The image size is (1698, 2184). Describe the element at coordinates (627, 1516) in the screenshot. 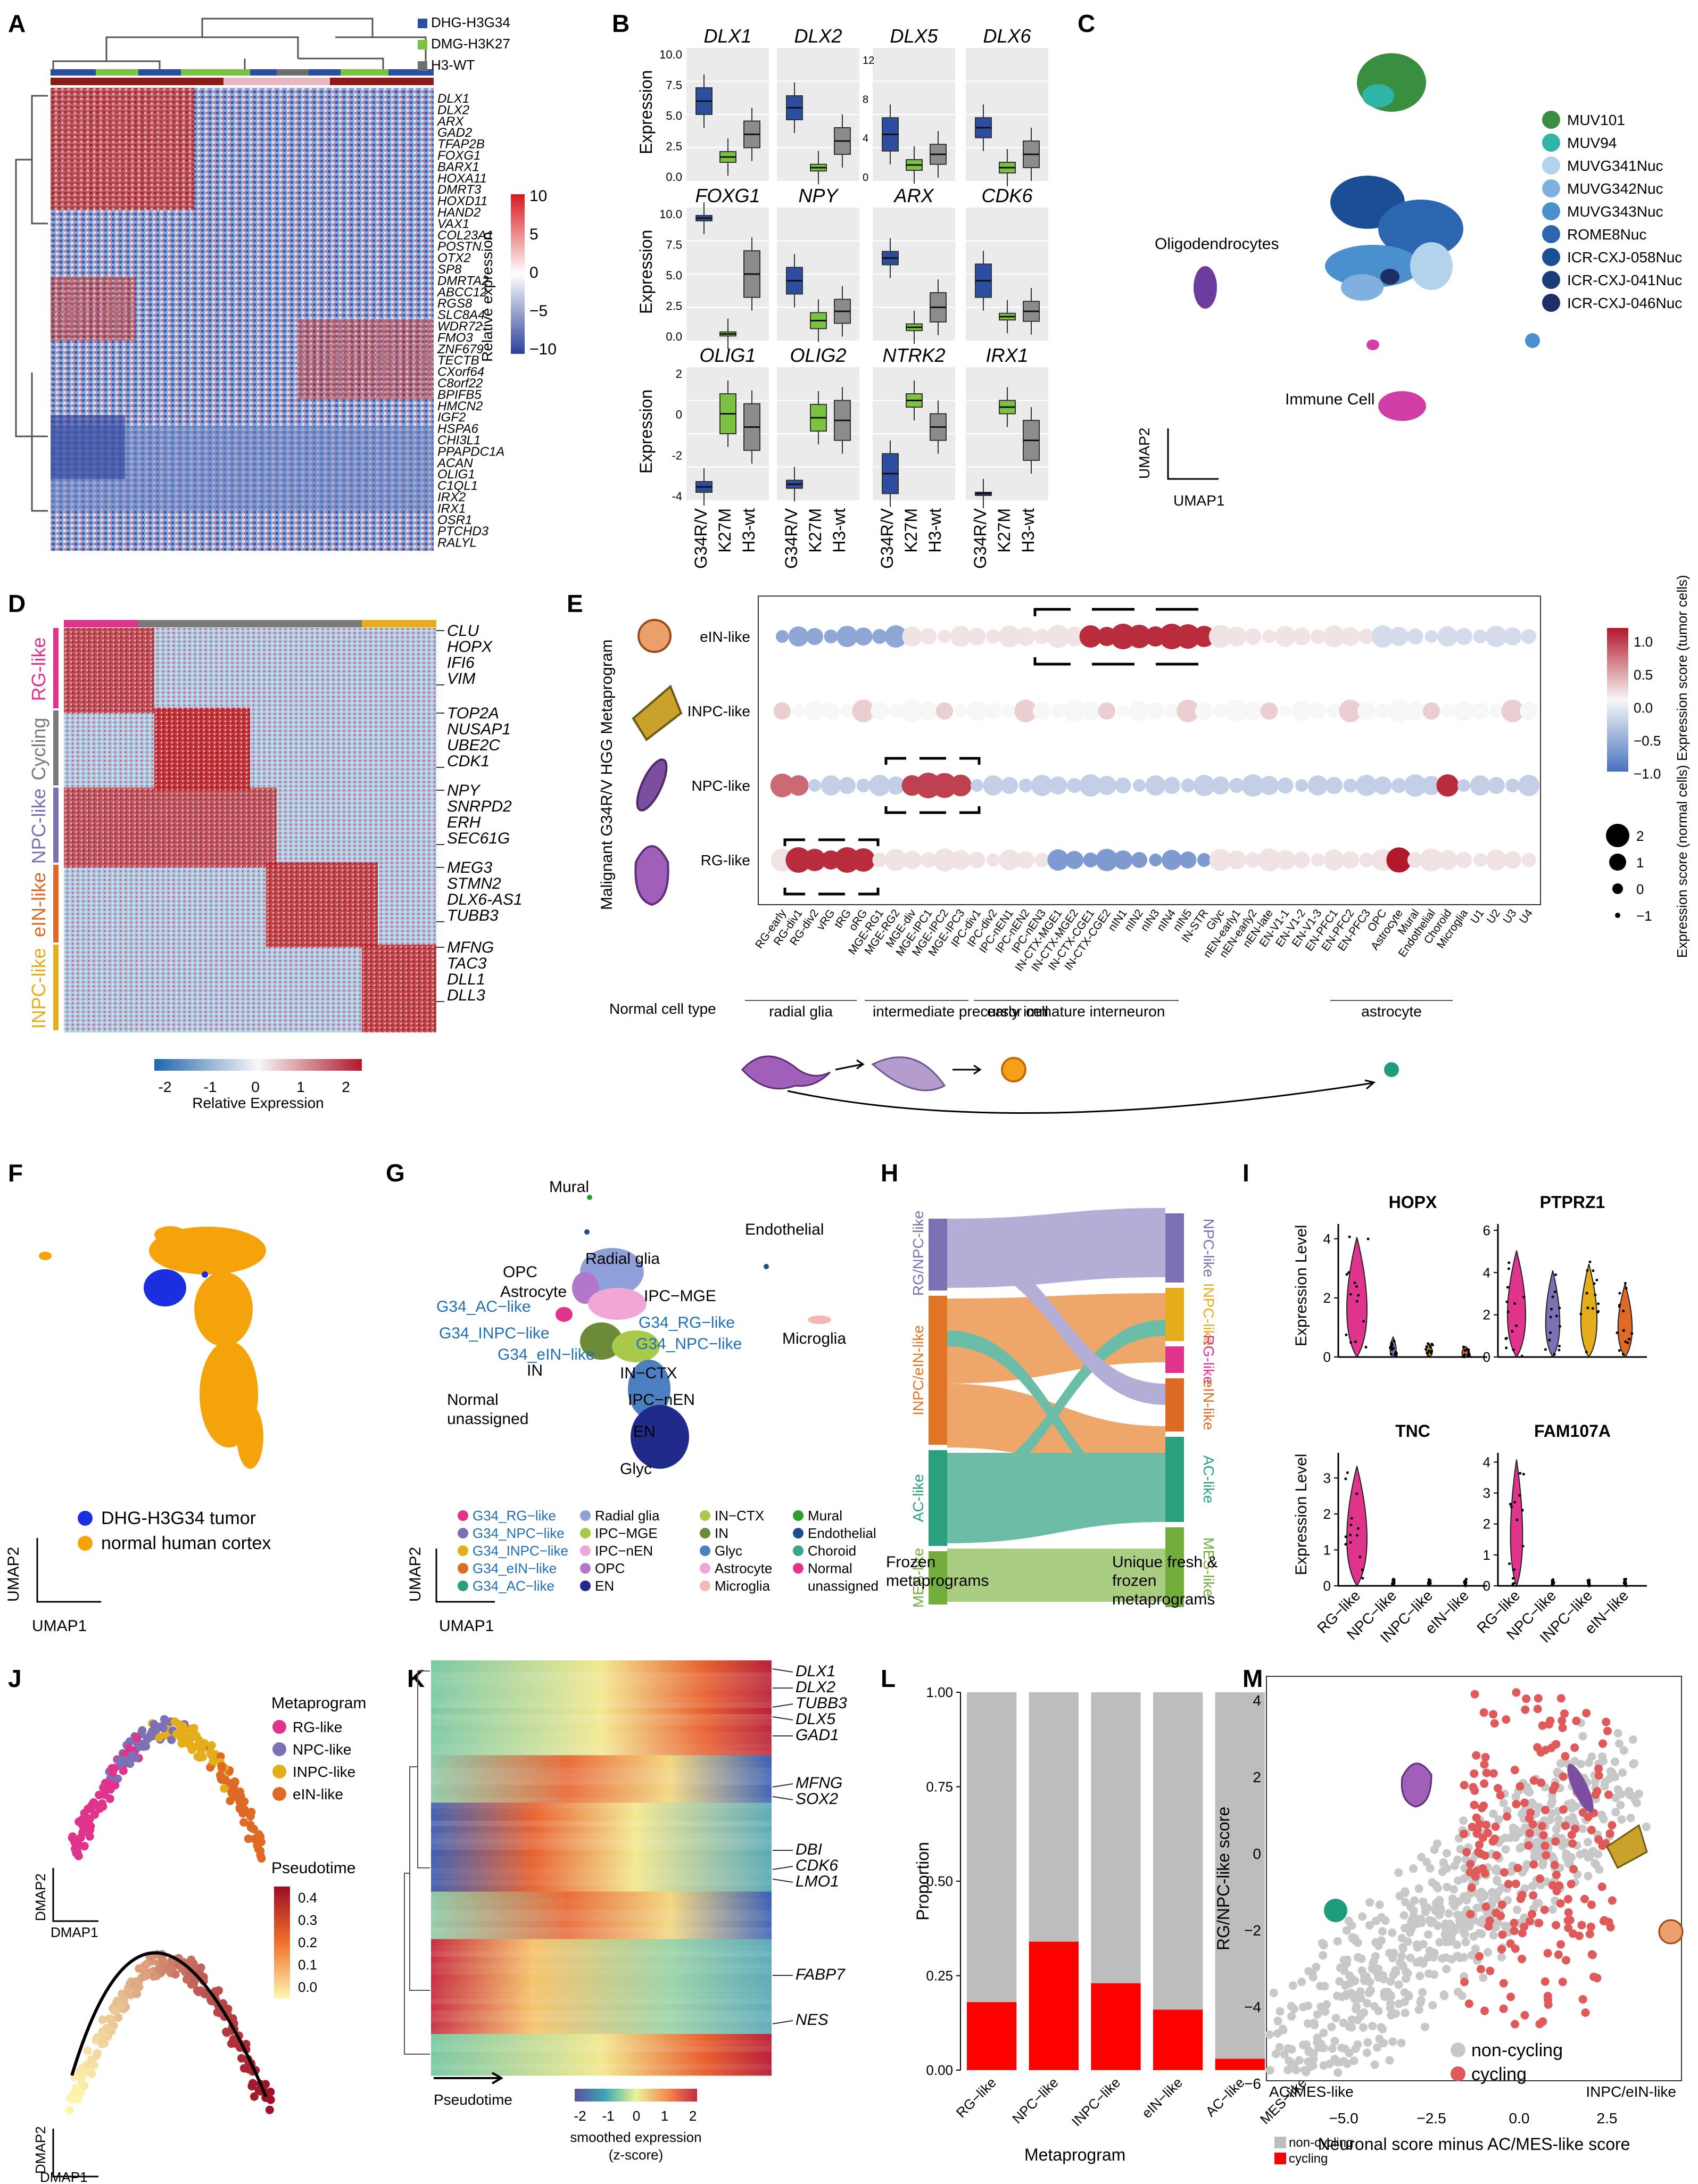

I see `g-legend-item: Radial glia` at that location.